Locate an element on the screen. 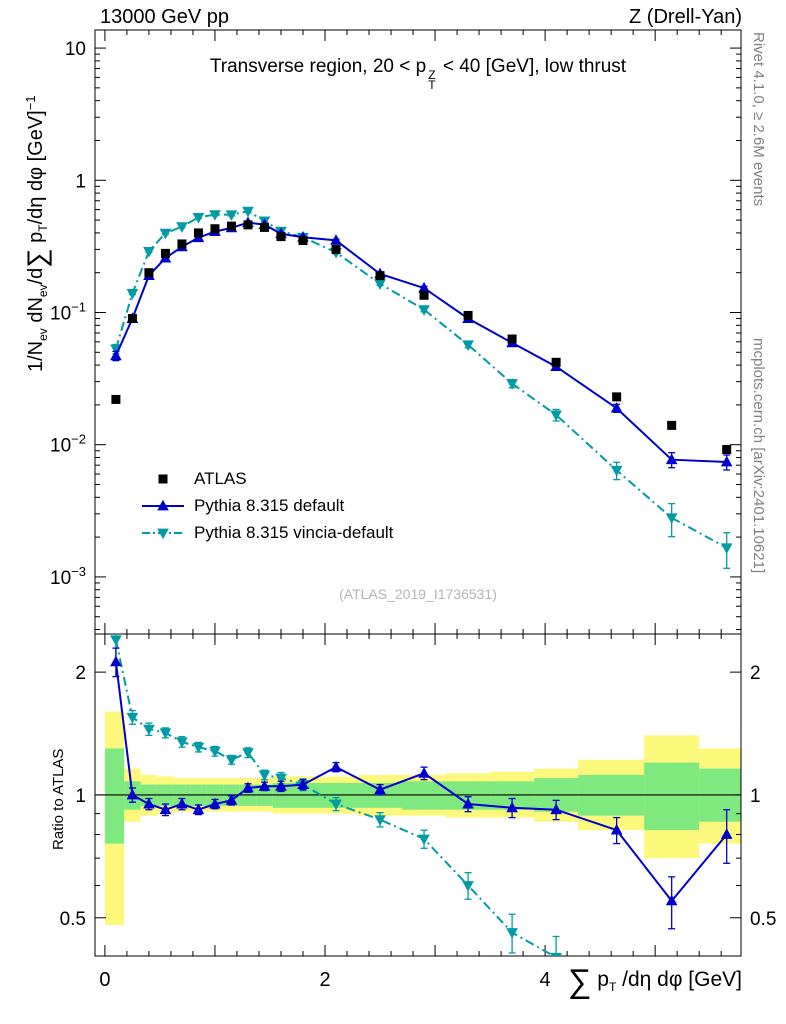 Image resolution: width=786 pixels, height=1024 pixels. ylabel-part: dN is located at coordinates (36, 313).